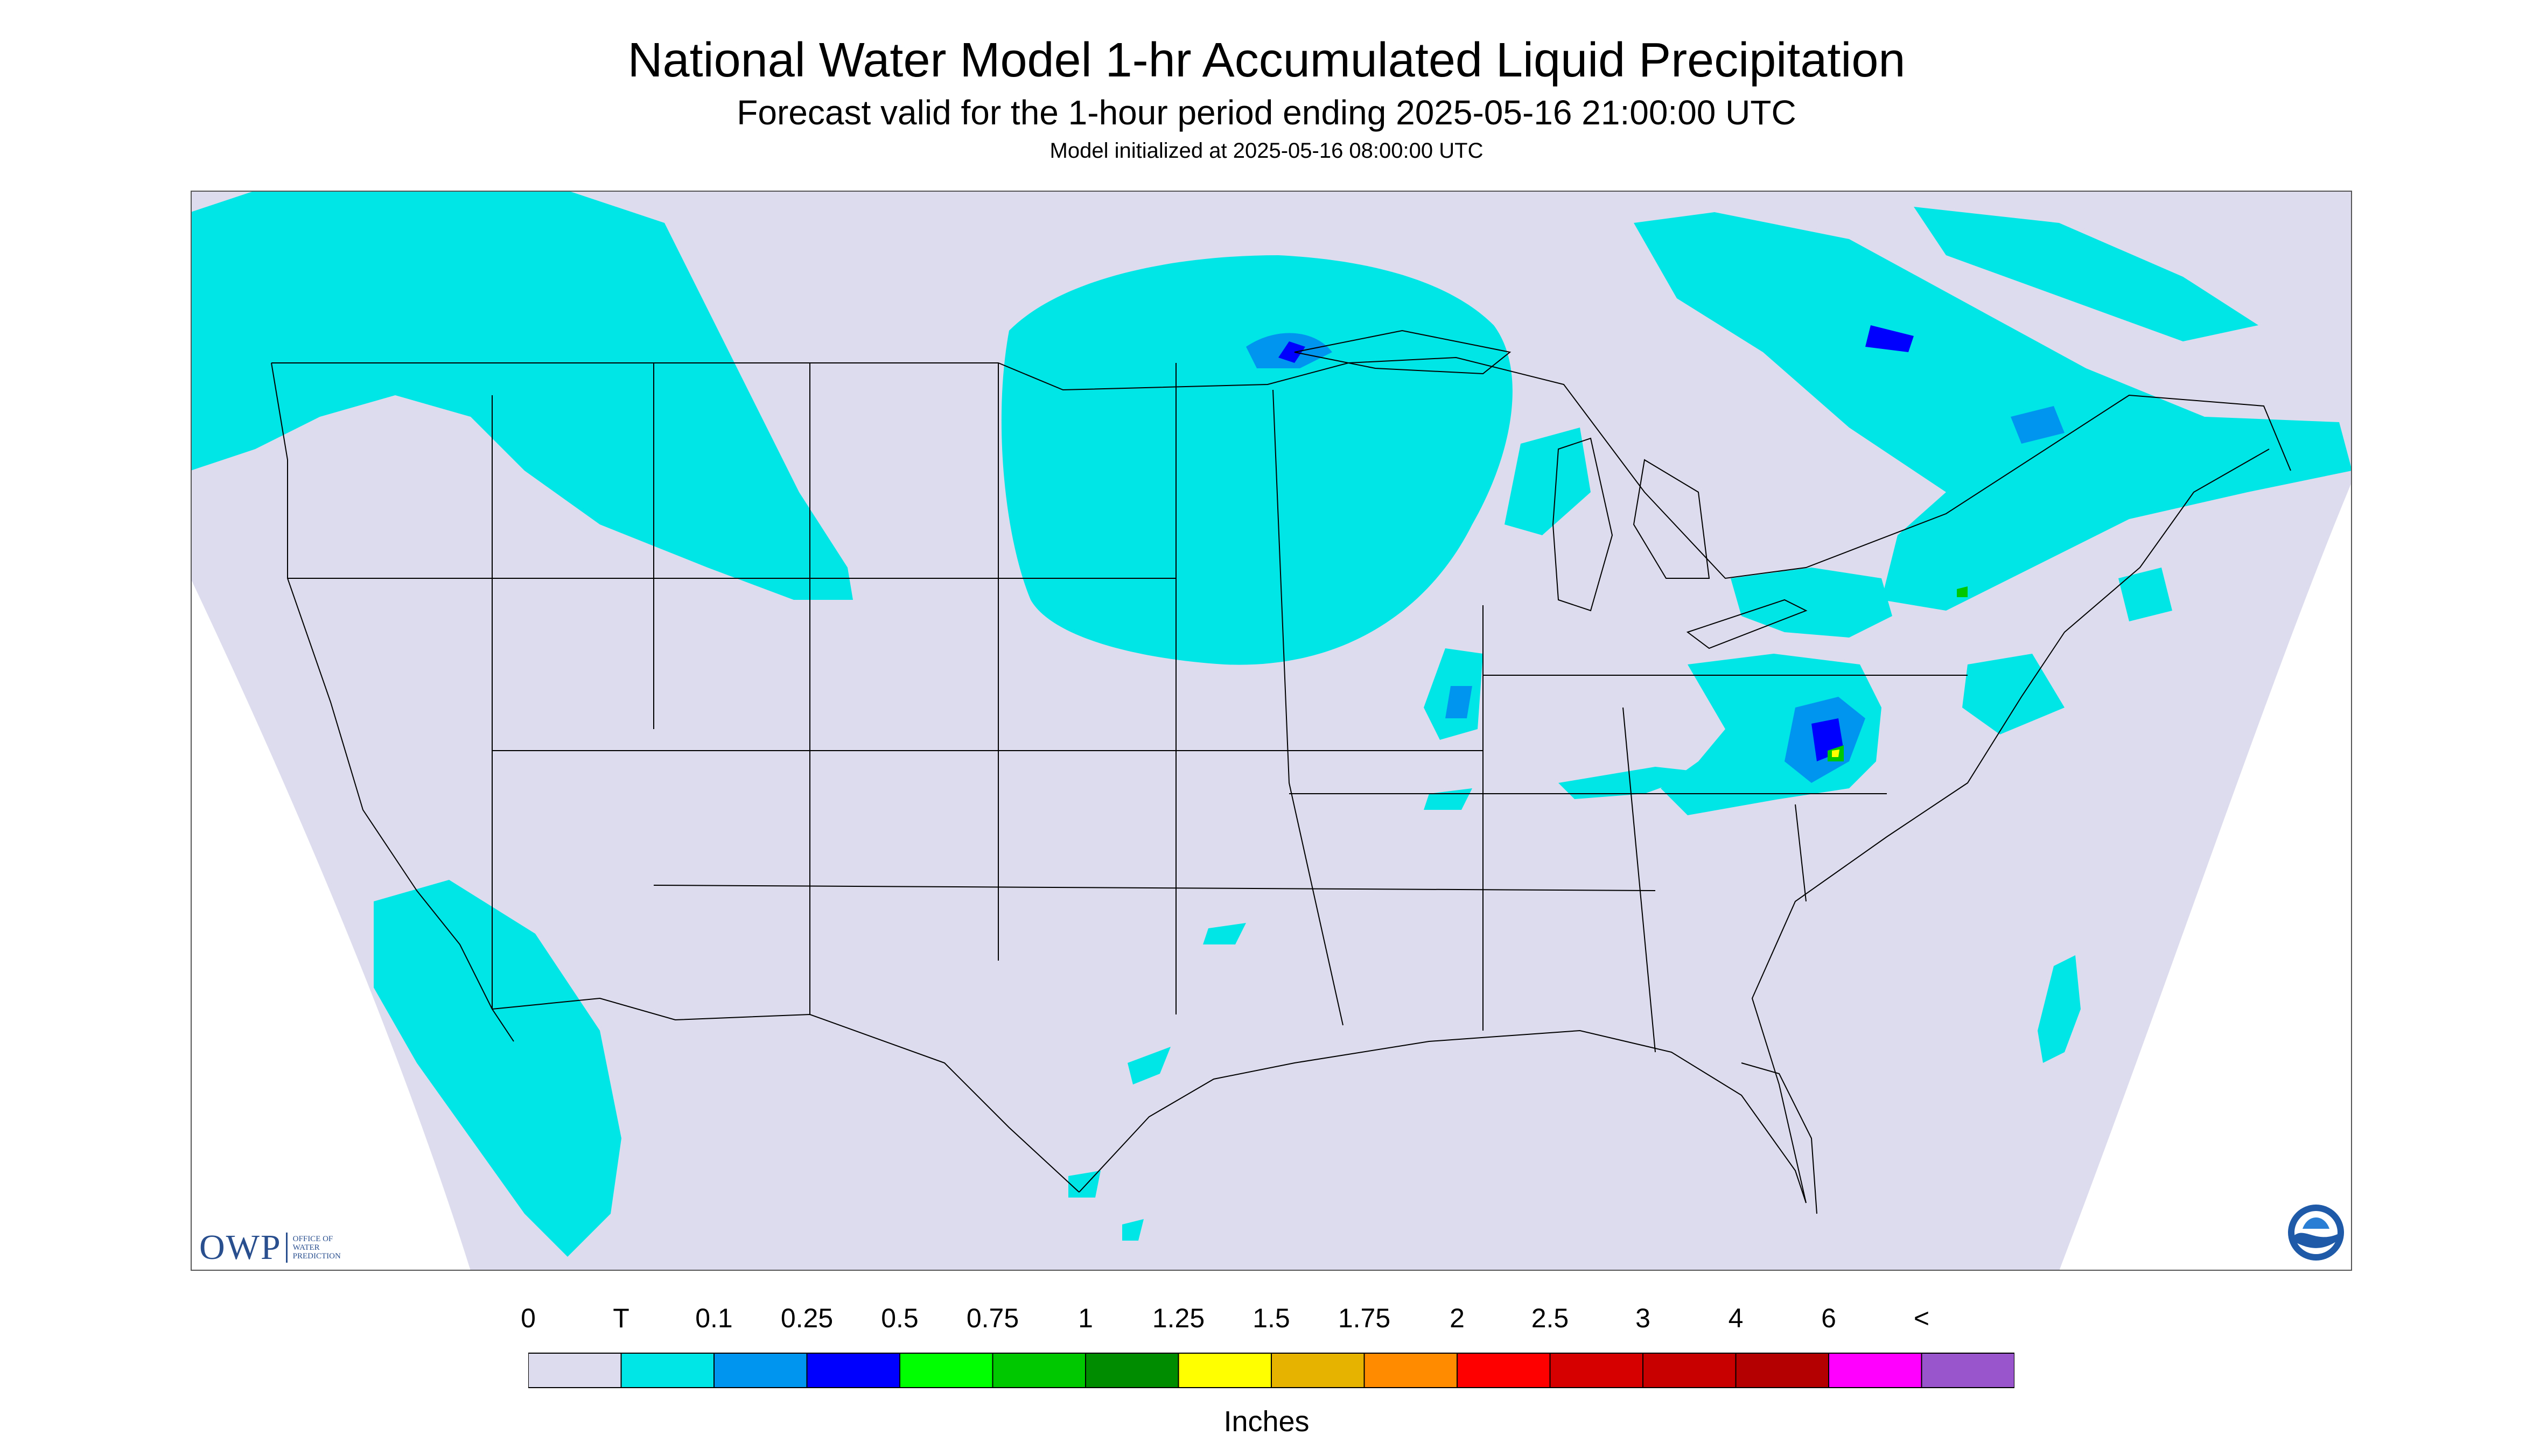  Describe the element at coordinates (1993, 411) in the screenshot. I see `precip-eastern-canada` at that location.